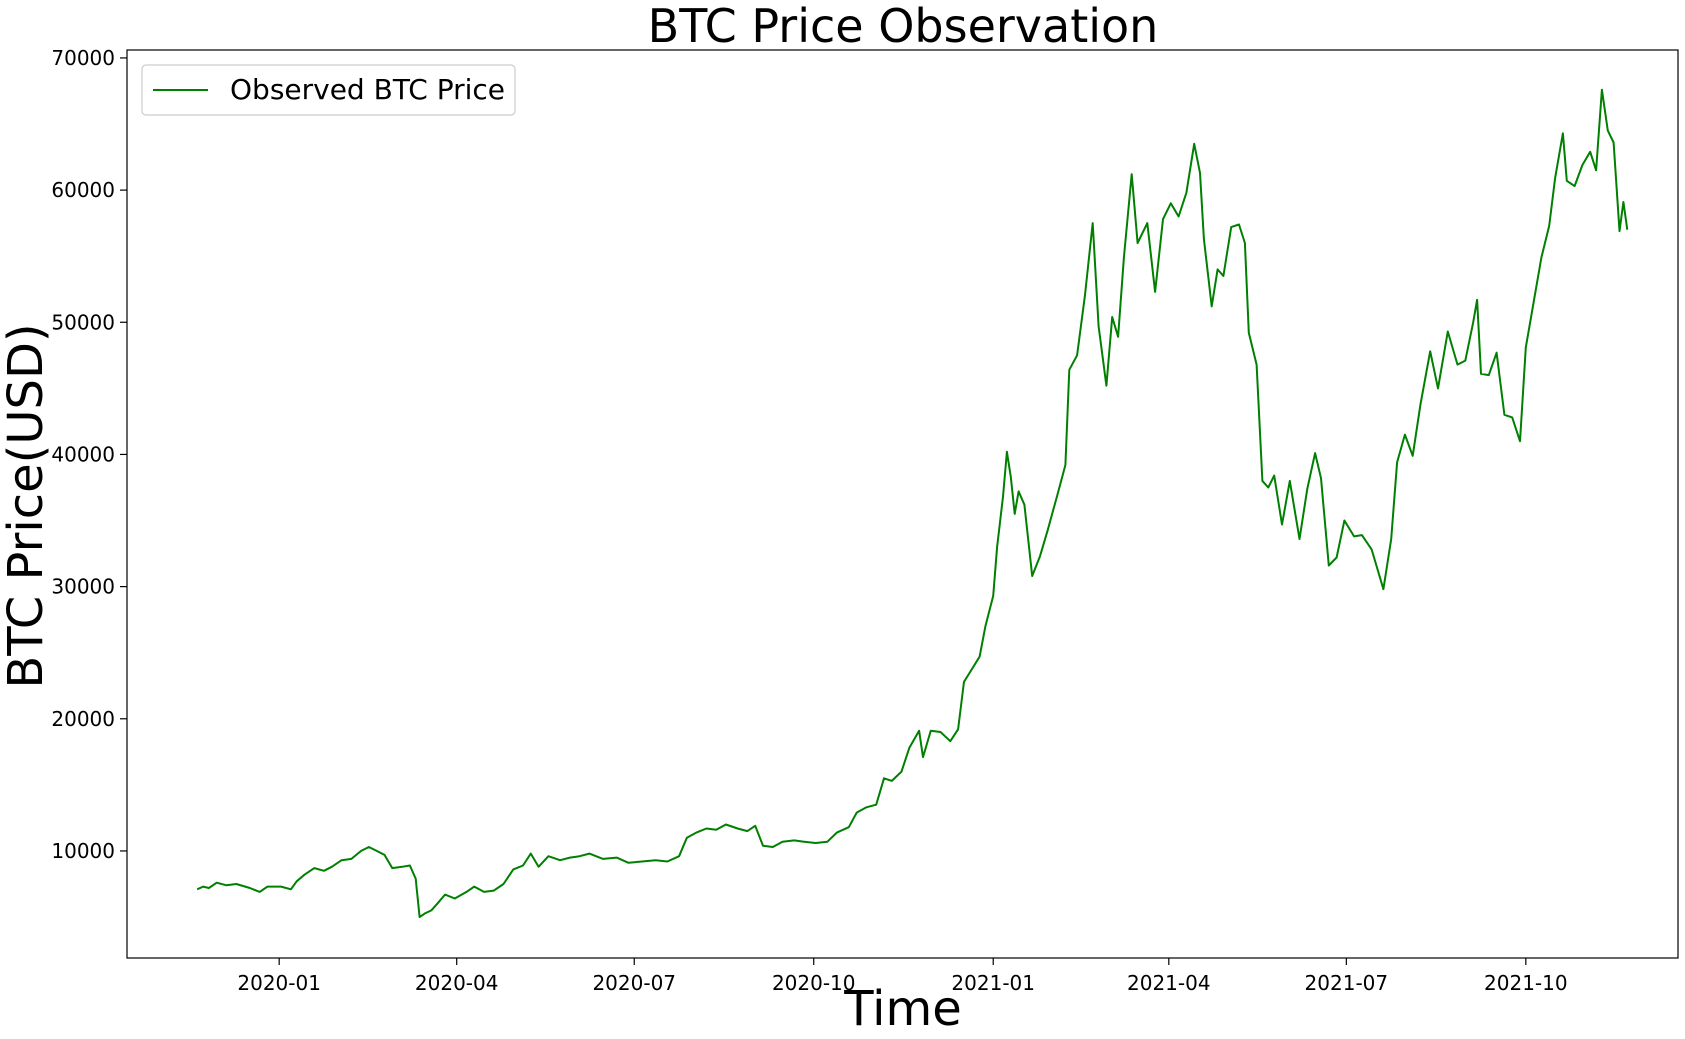 The height and width of the screenshot is (1039, 1685). What do you see at coordinates (83, 322) in the screenshot?
I see `y-tick-label: 50000` at bounding box center [83, 322].